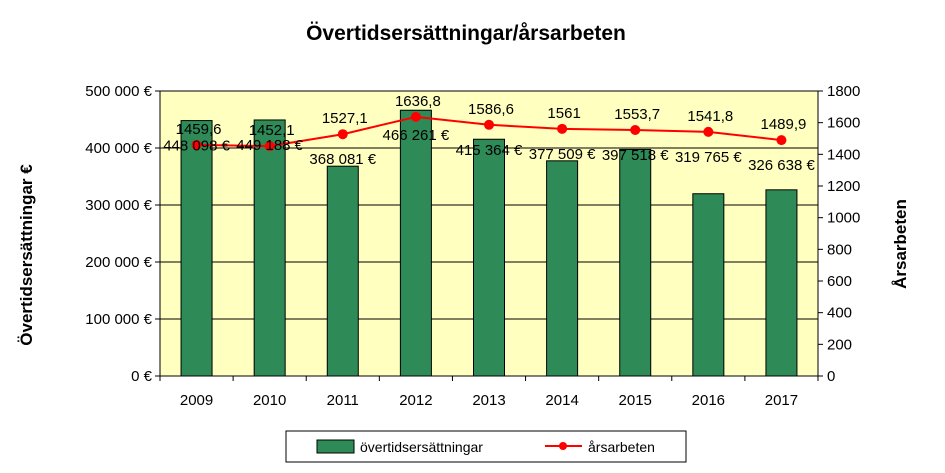 The image size is (945, 473). I want to click on bar-2010, so click(269, 248).